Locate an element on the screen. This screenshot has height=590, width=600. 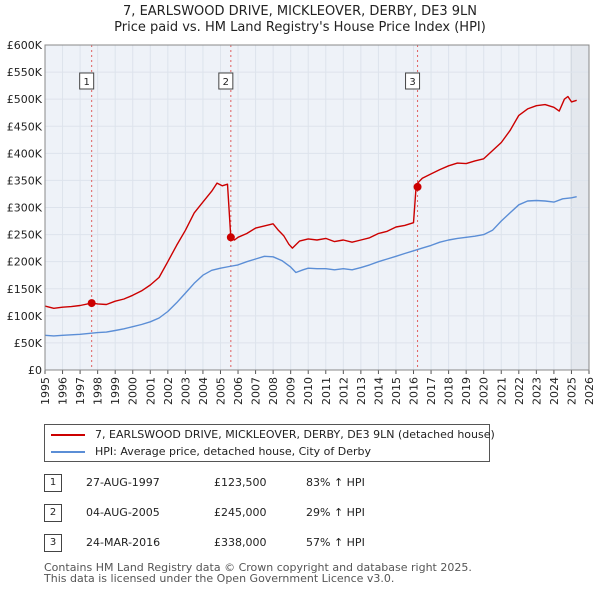
x-tick-label: 2005 is located at coordinates (220, 391).